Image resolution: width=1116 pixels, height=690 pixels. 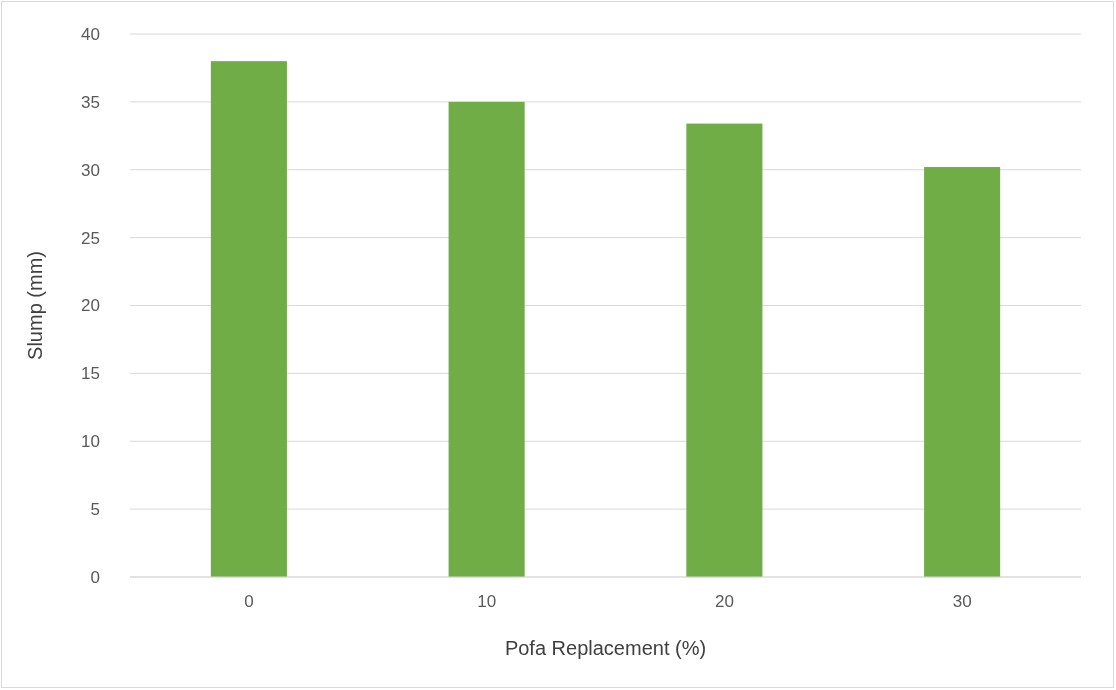 I want to click on y-tick-label: 15, so click(x=90, y=374).